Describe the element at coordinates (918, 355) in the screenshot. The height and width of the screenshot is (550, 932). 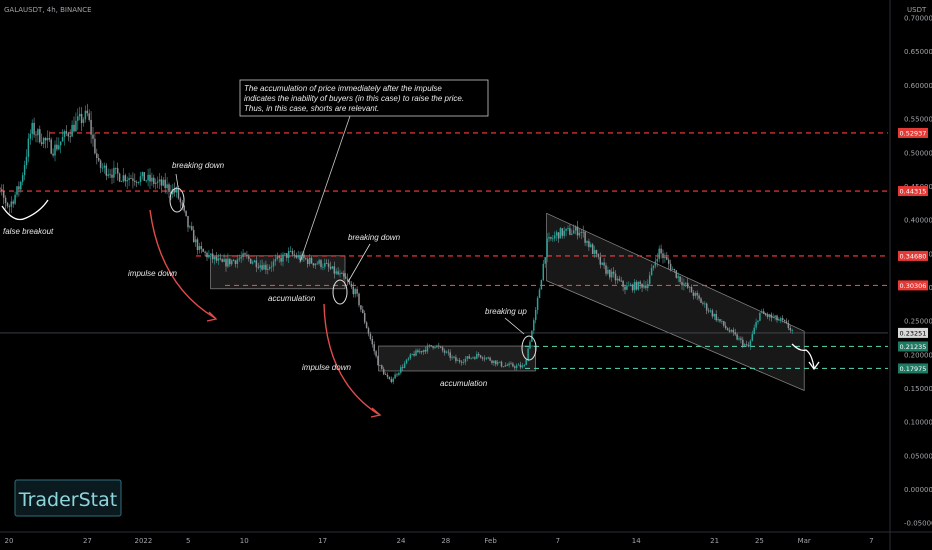
I see `y-tick-label: 0.20000` at that location.